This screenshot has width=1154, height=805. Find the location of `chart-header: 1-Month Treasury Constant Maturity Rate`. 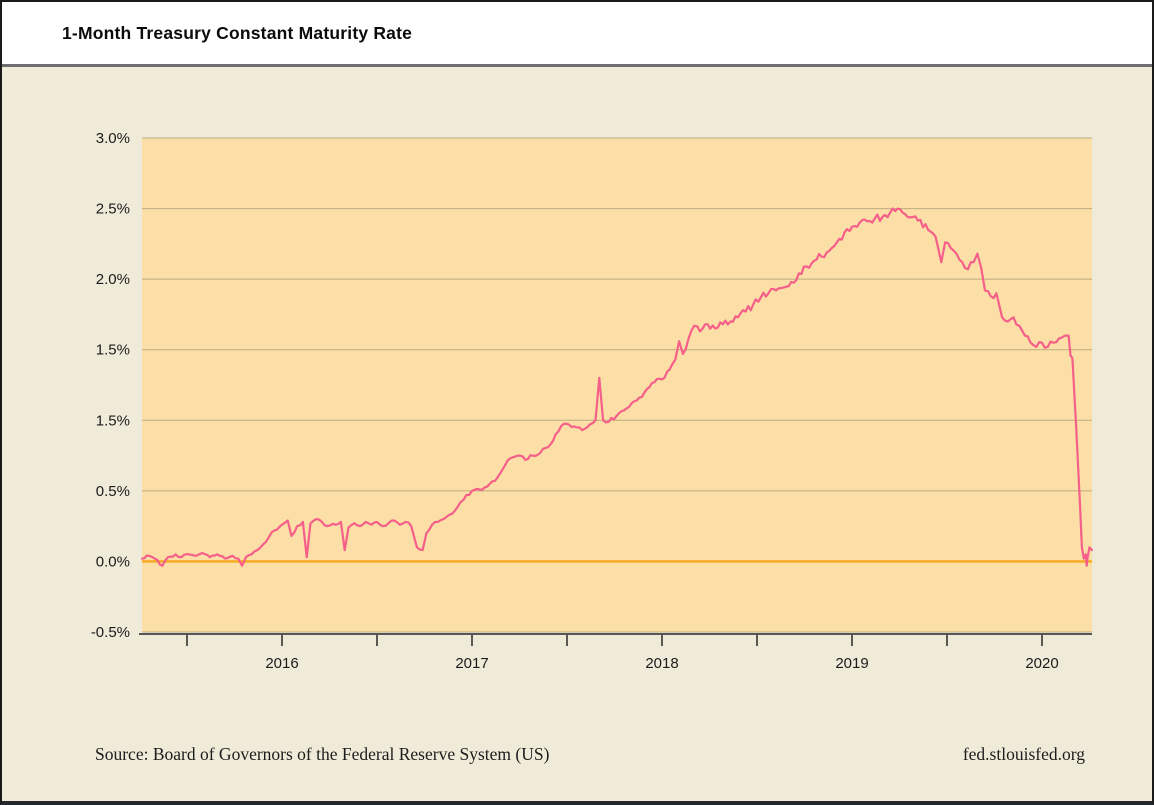

chart-header: 1-Month Treasury Constant Maturity Rate is located at coordinates (577, 34).